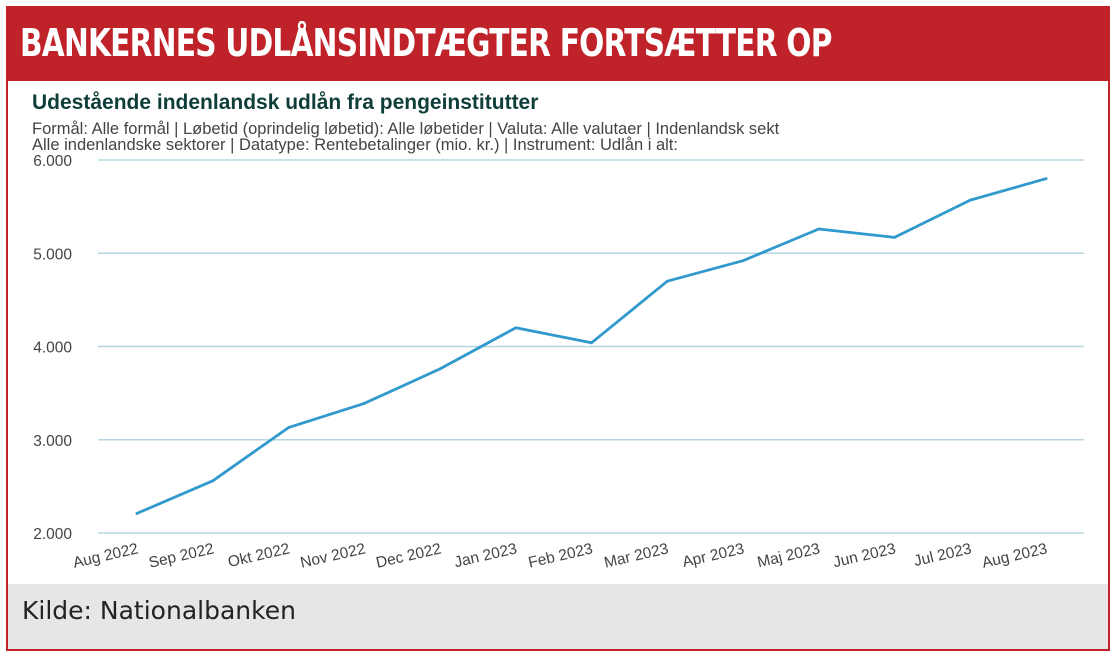 This screenshot has height=660, width=1120. Describe the element at coordinates (258, 555) in the screenshot. I see `x-tick-label: Okt 2022` at that location.